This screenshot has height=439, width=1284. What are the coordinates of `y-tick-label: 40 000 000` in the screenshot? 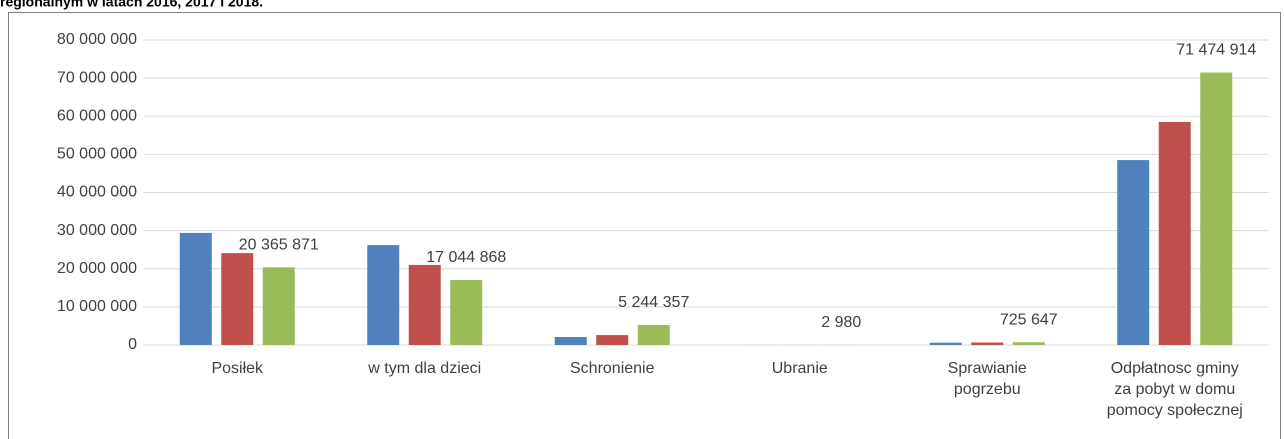 It's located at (97, 192).